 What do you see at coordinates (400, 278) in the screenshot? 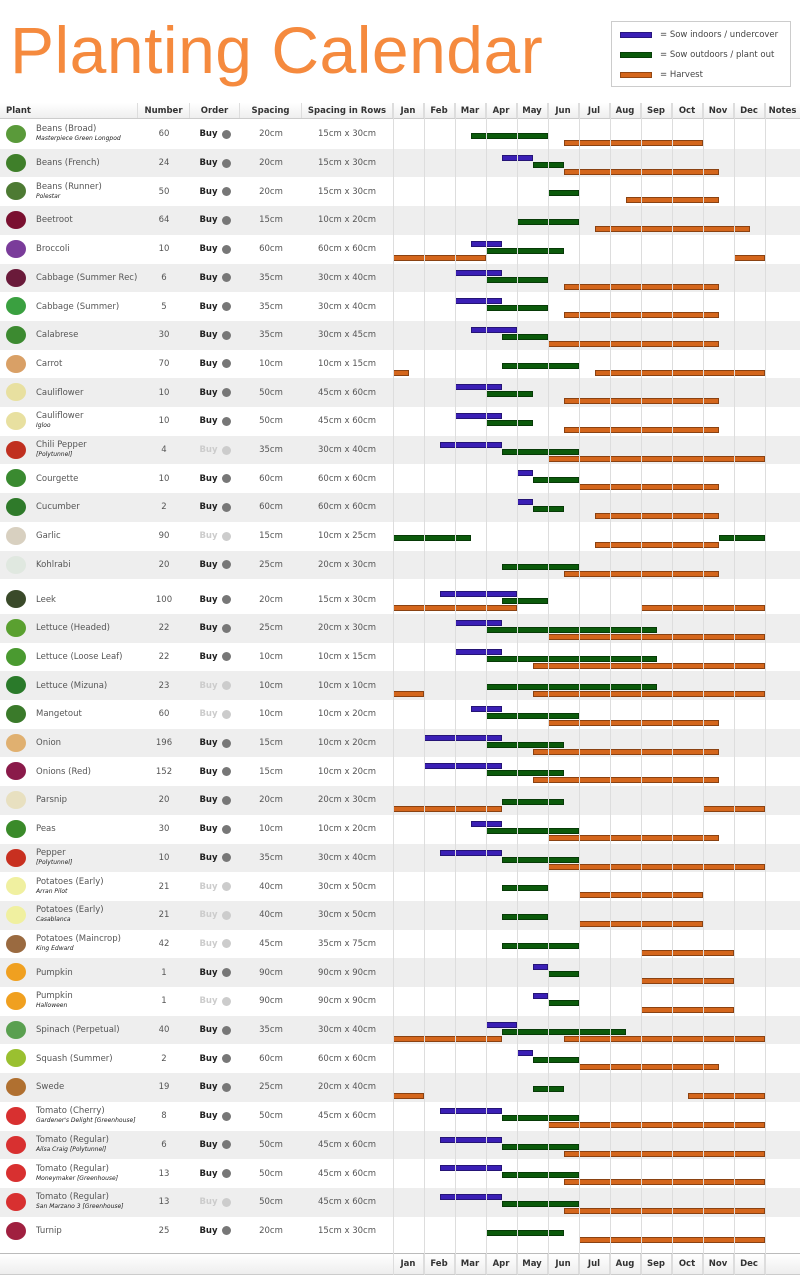
I see `table-row: Cabbage (Summer Rec) 6 Buy 35cm 30cm x 40cm` at bounding box center [400, 278].